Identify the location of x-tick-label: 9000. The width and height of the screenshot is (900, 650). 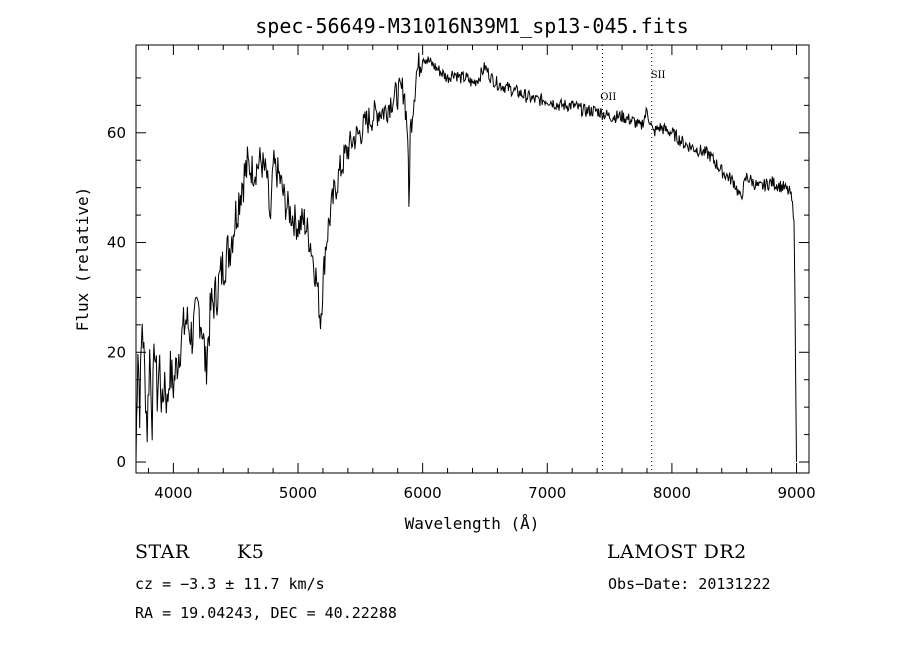
(796, 493).